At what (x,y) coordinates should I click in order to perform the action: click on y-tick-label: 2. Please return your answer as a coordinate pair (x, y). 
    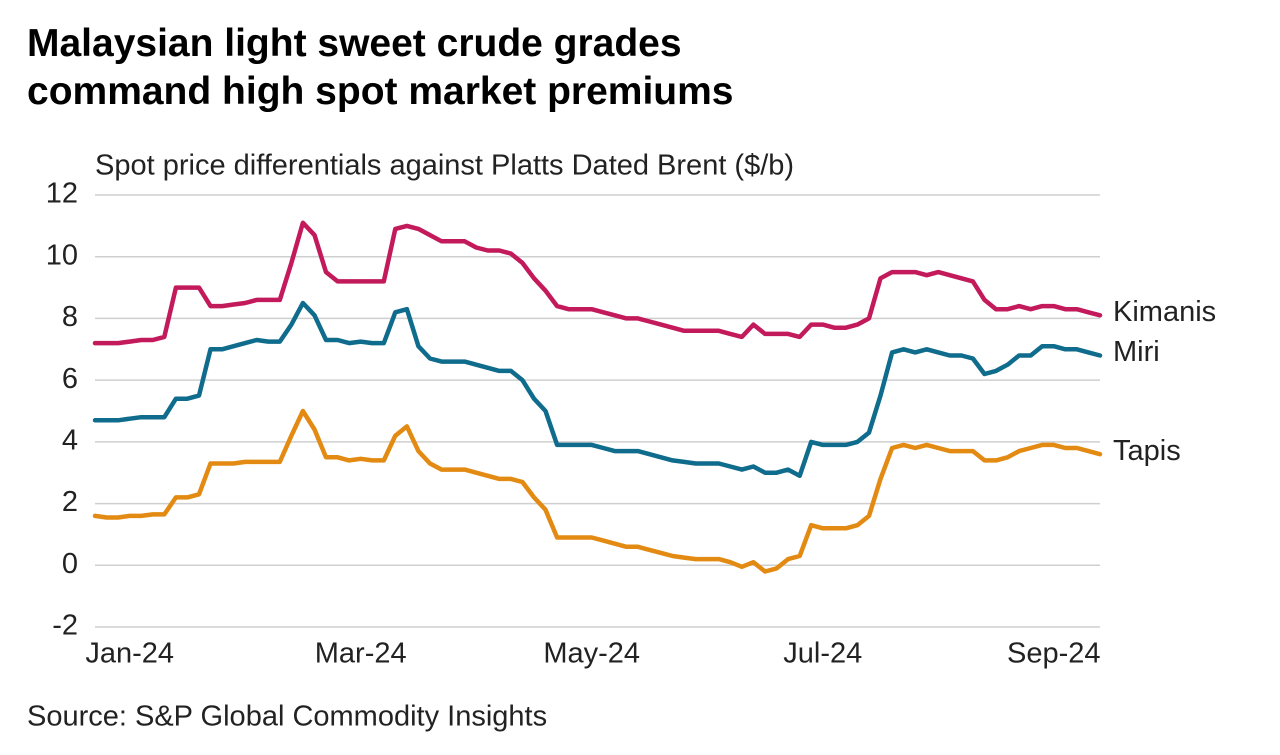
    Looking at the image, I should click on (70, 502).